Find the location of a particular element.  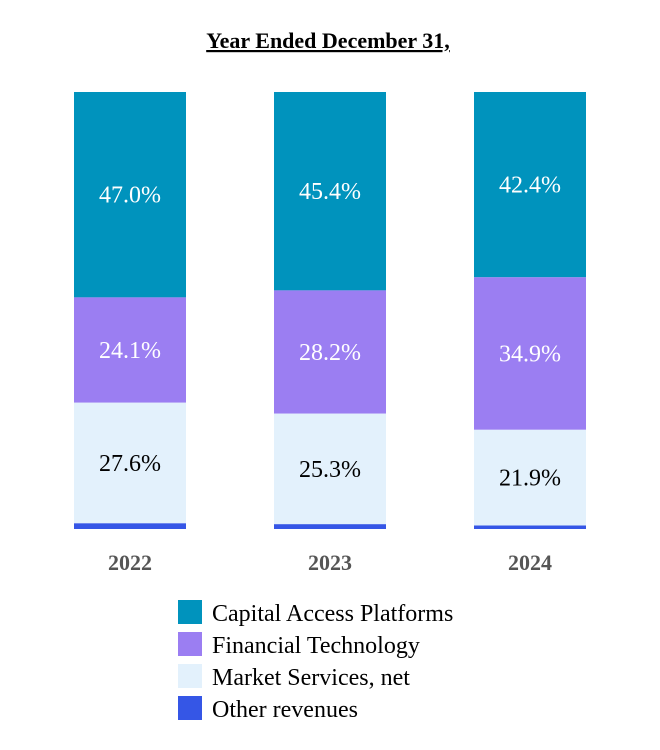

data-label-2022-s2: 27.6% is located at coordinates (130, 464).